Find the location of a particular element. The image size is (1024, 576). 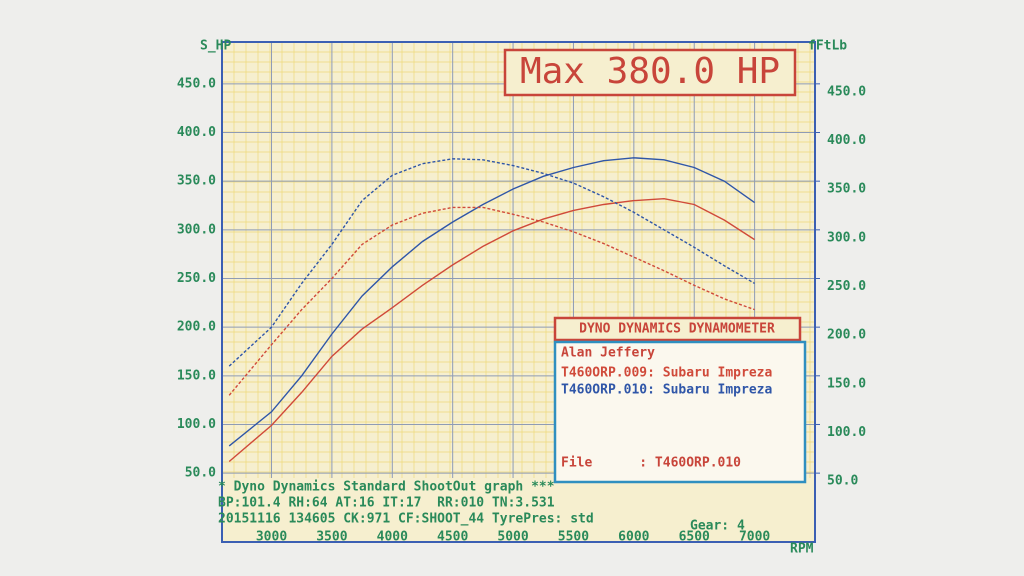

y-tick-label: 450.0 is located at coordinates (196, 83).